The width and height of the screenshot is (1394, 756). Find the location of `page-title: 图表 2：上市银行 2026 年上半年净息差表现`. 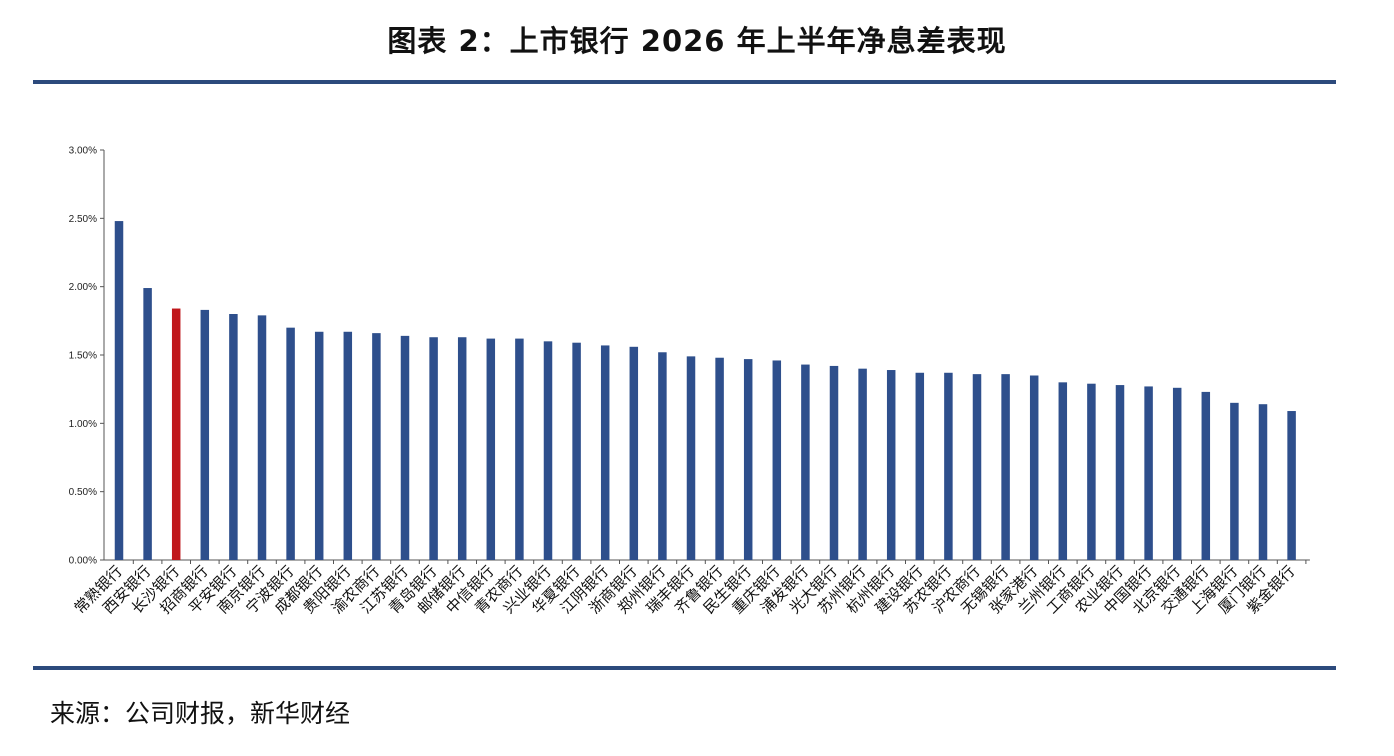

page-title: 图表 2：上市银行 2026 年上半年净息差表现 is located at coordinates (697, 41).